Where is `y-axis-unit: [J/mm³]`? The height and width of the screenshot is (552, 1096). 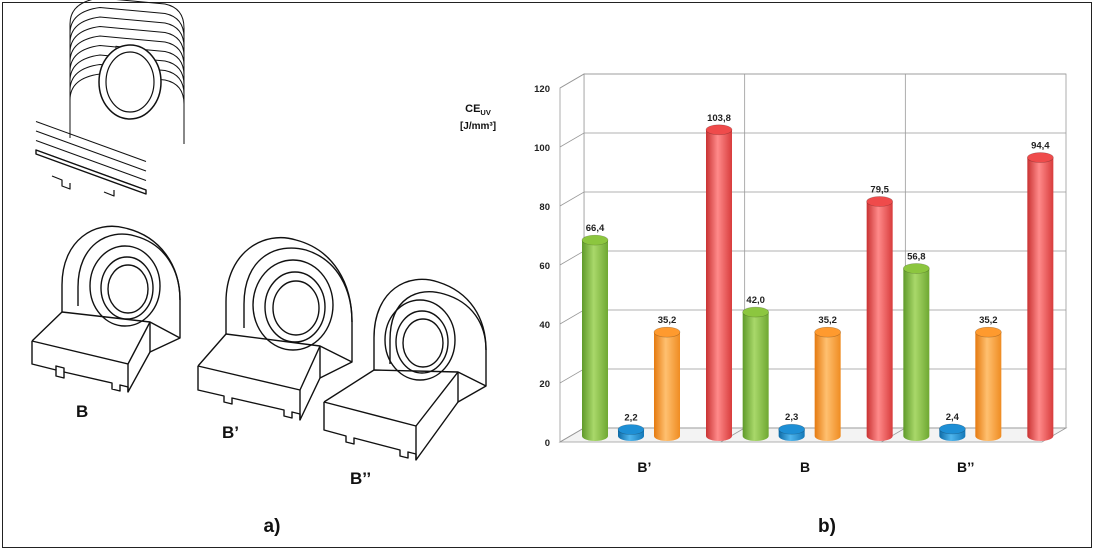
y-axis-unit: [J/mm³] is located at coordinates (478, 126).